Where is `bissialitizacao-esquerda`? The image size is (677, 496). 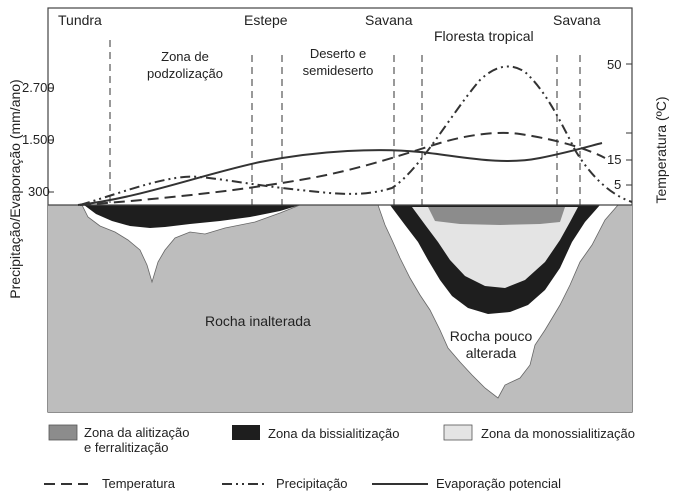 bissialitizacao-esquerda is located at coordinates (192, 216).